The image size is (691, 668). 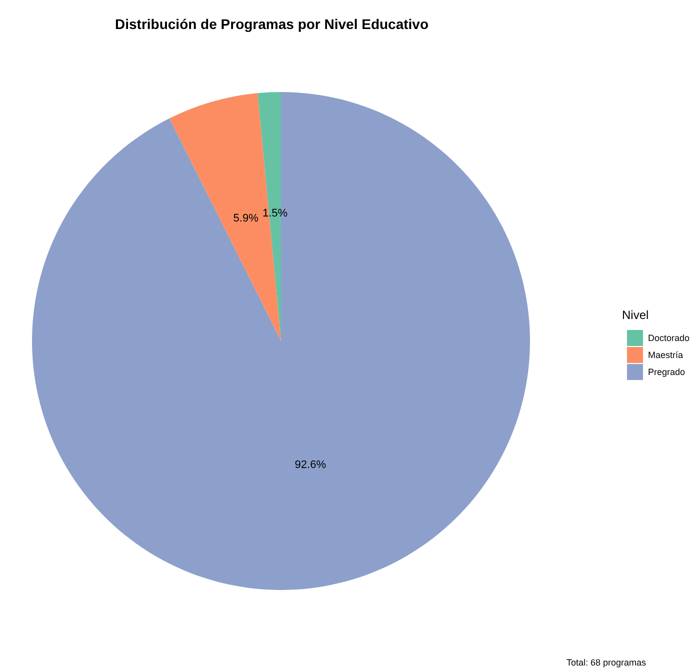 What do you see at coordinates (635, 315) in the screenshot?
I see `legend-title: Nivel` at bounding box center [635, 315].